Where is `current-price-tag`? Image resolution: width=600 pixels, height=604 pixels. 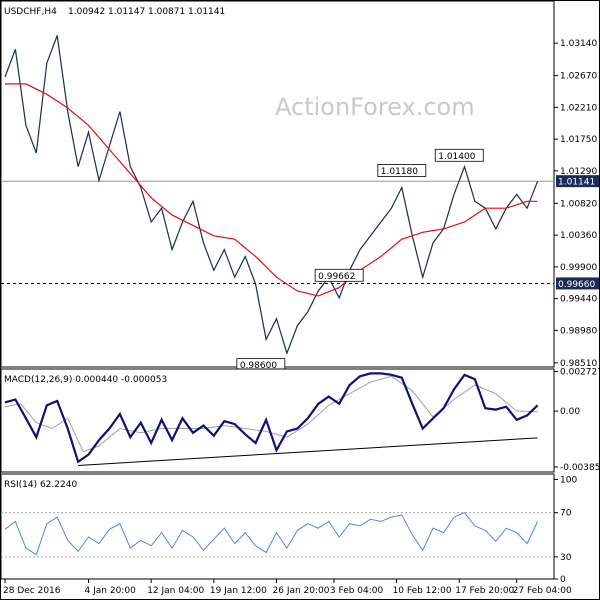 current-price-tag is located at coordinates (577, 181).